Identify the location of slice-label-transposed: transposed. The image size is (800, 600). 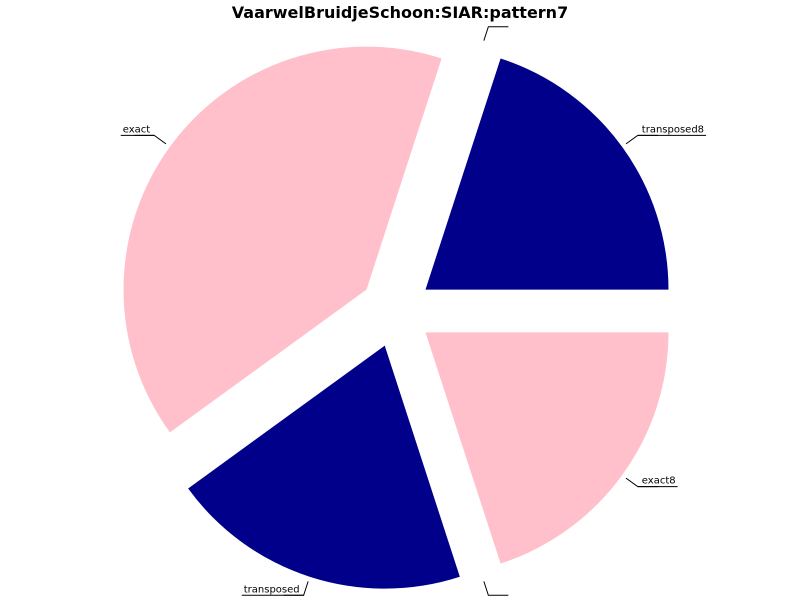
(272, 589).